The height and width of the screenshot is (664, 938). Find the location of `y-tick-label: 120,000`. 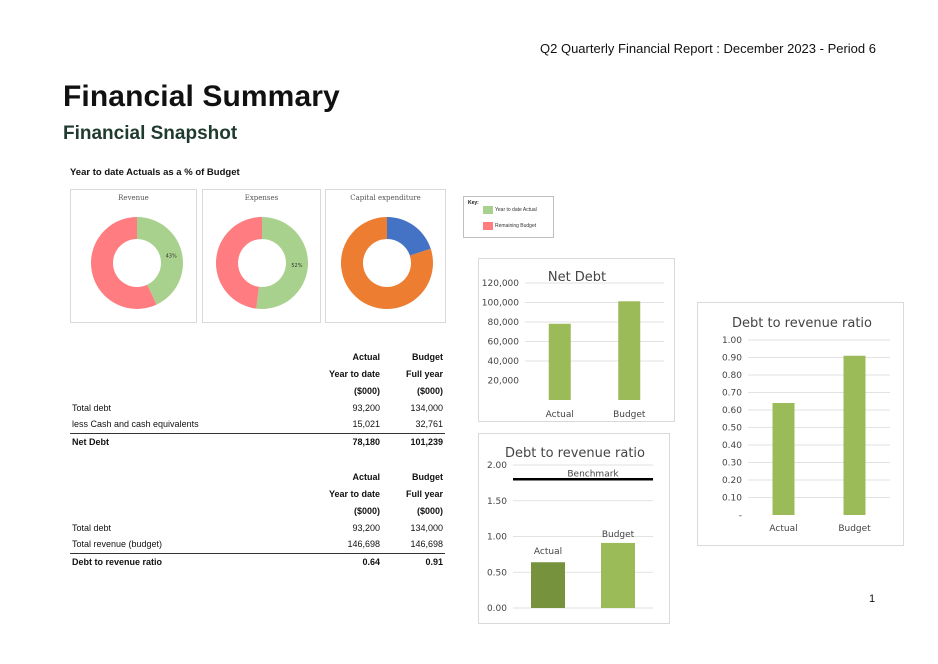

y-tick-label: 120,000 is located at coordinates (500, 284).